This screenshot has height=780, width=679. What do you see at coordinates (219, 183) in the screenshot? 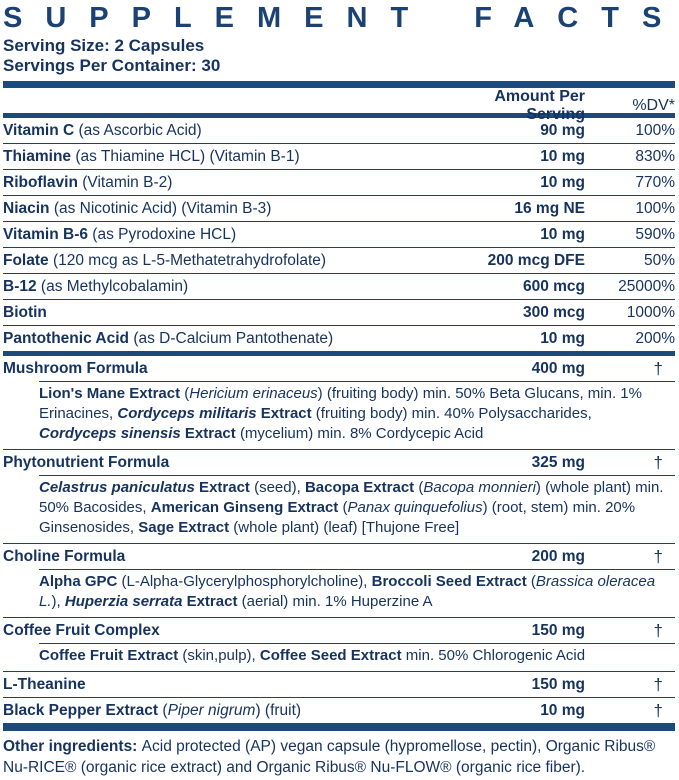
I see `ingredient-name: Riboflavin (Vitamin B-2)` at bounding box center [219, 183].